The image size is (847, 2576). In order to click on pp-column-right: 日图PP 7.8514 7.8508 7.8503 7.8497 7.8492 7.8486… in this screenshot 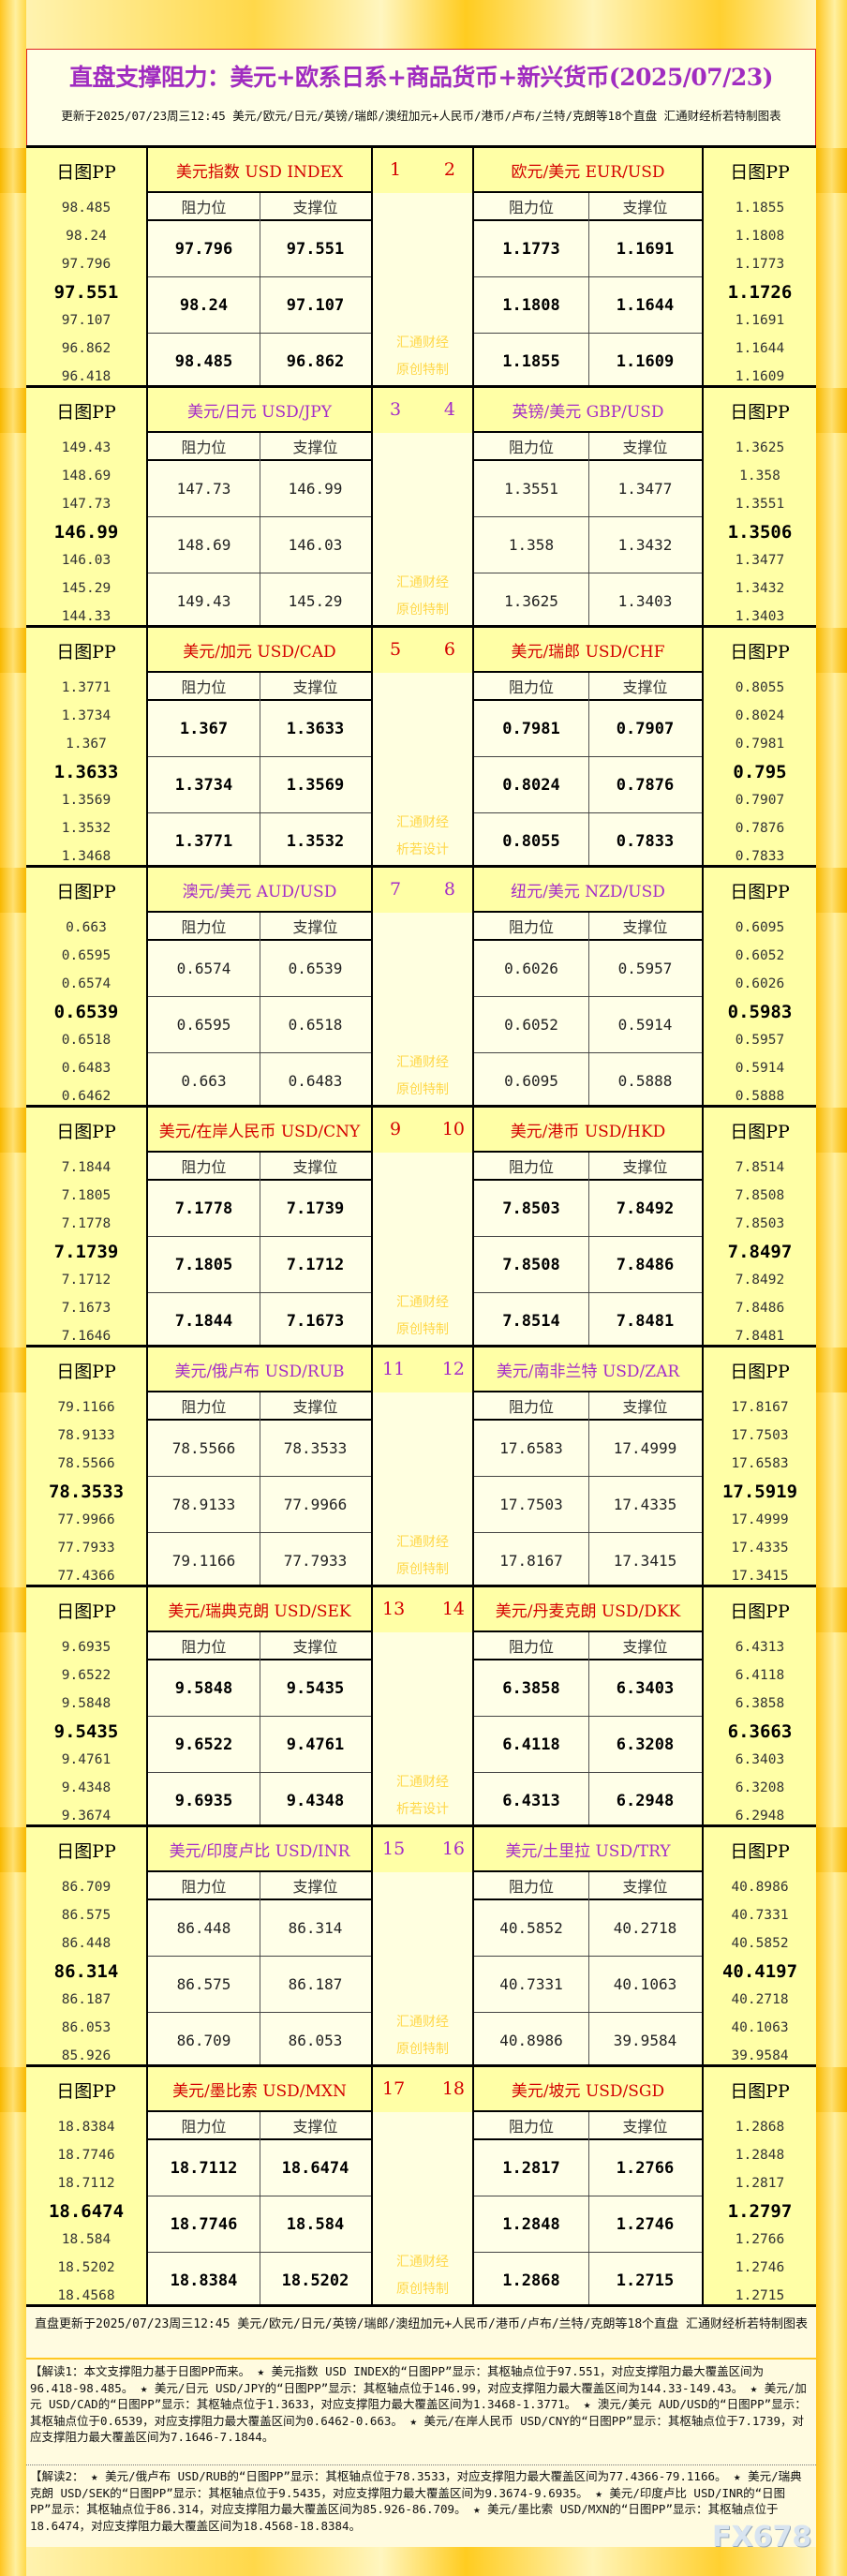, I will do `click(760, 1228)`.